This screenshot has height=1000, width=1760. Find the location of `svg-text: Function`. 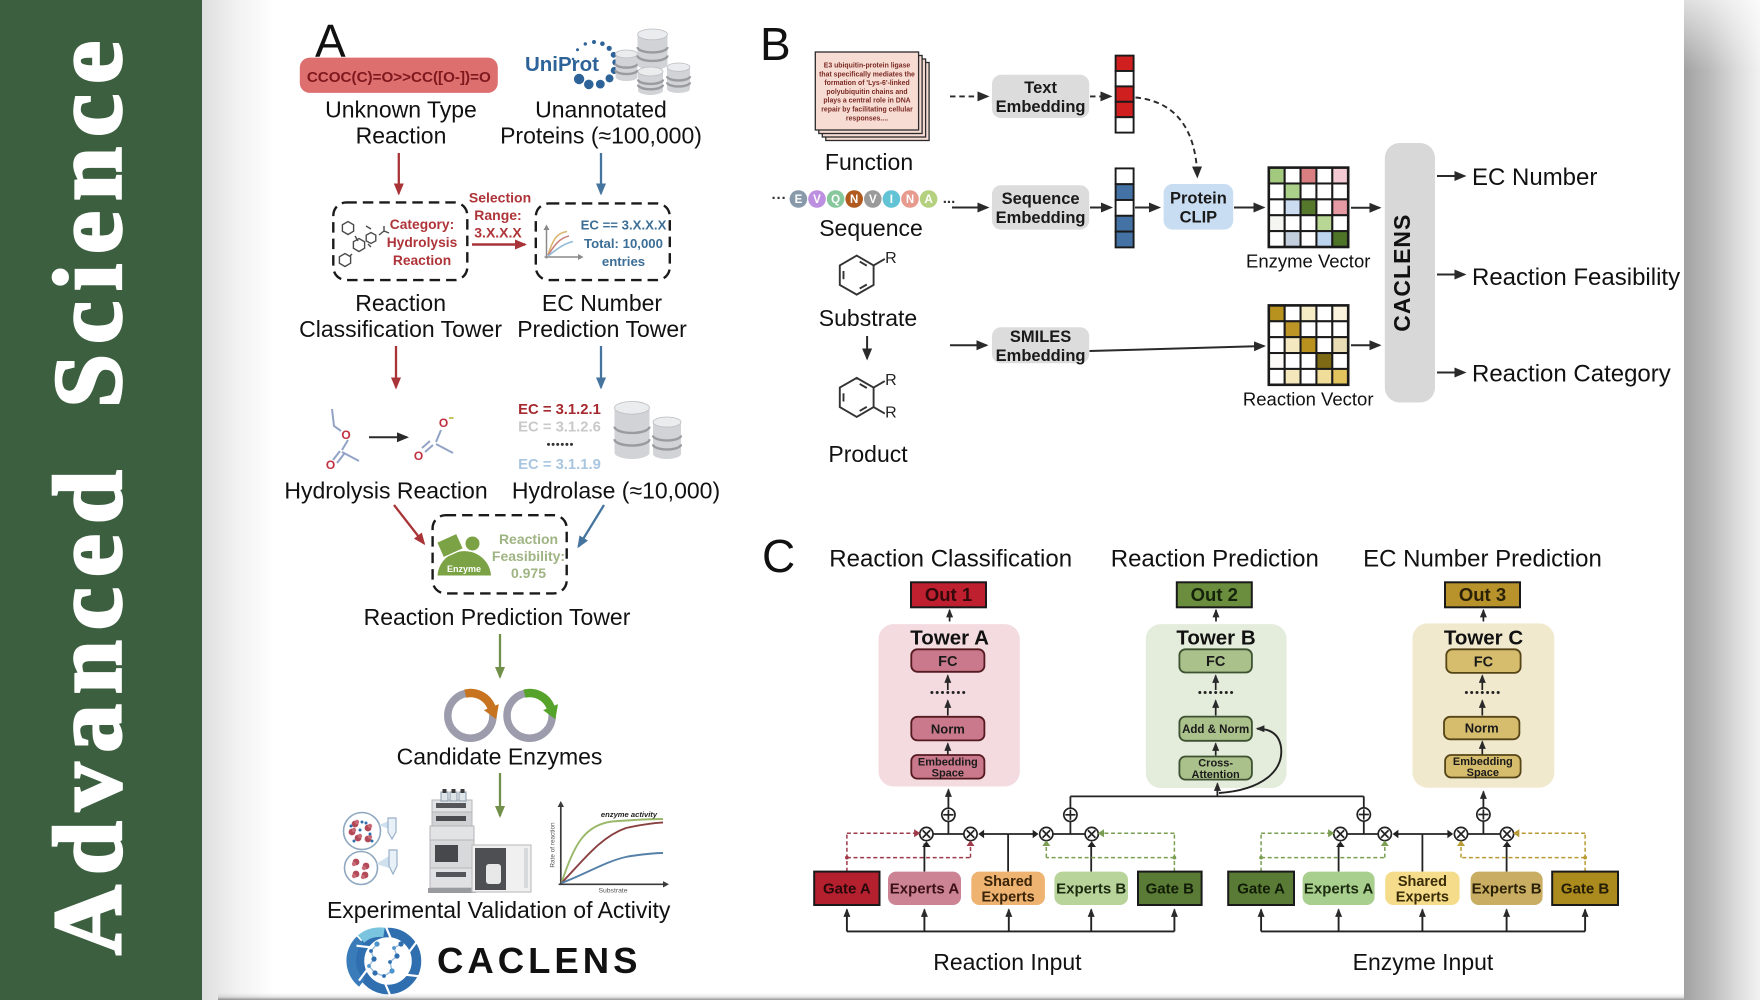

svg-text: Function is located at coordinates (869, 162).